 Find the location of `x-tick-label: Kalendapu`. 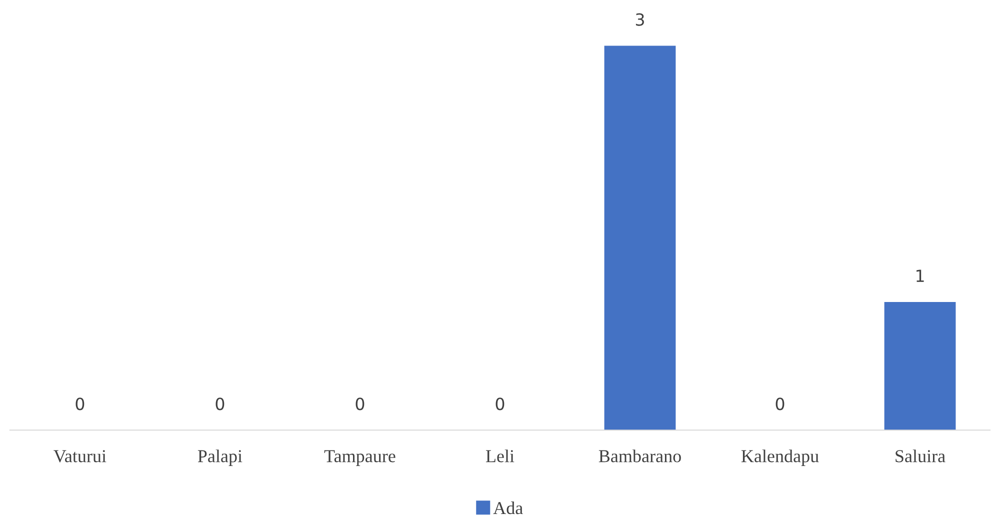

x-tick-label: Kalendapu is located at coordinates (780, 458).